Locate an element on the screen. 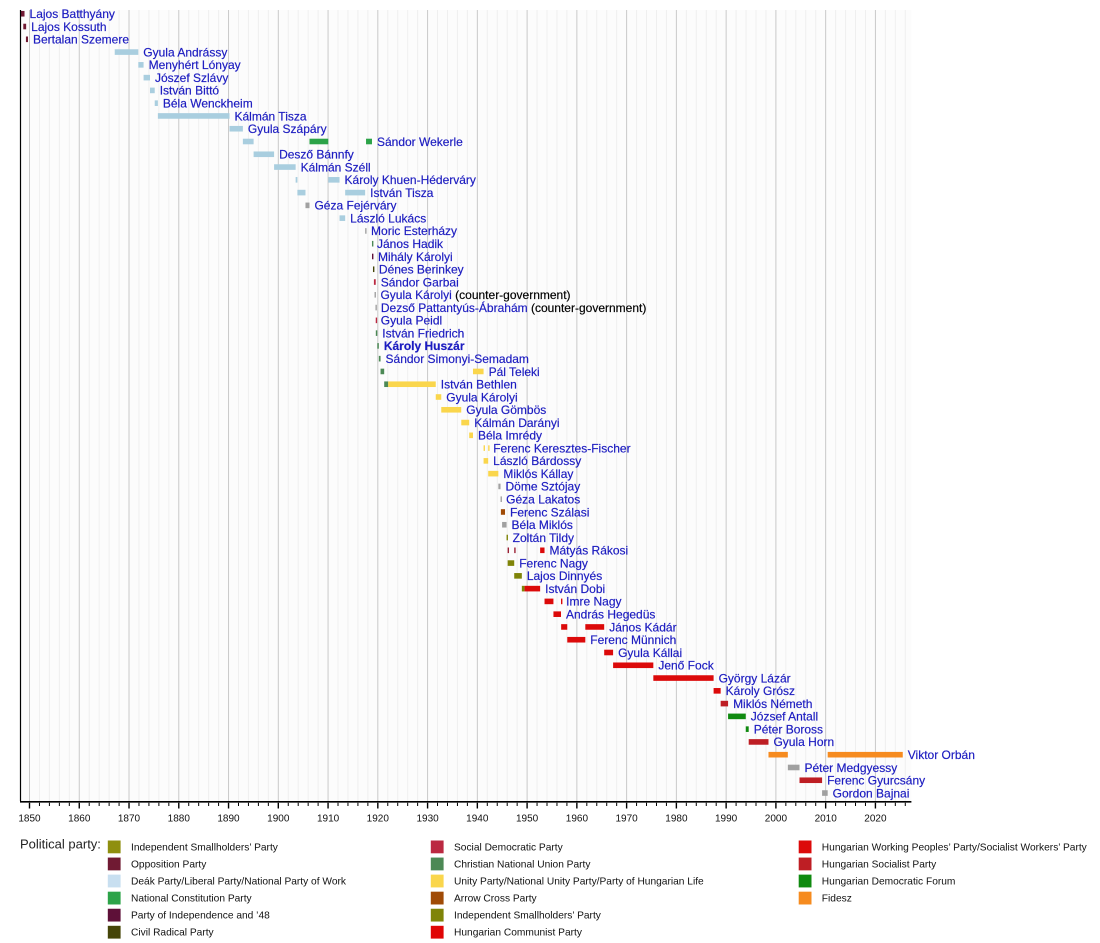 The height and width of the screenshot is (943, 1100). svg-text: Béla Miklós is located at coordinates (542, 525).